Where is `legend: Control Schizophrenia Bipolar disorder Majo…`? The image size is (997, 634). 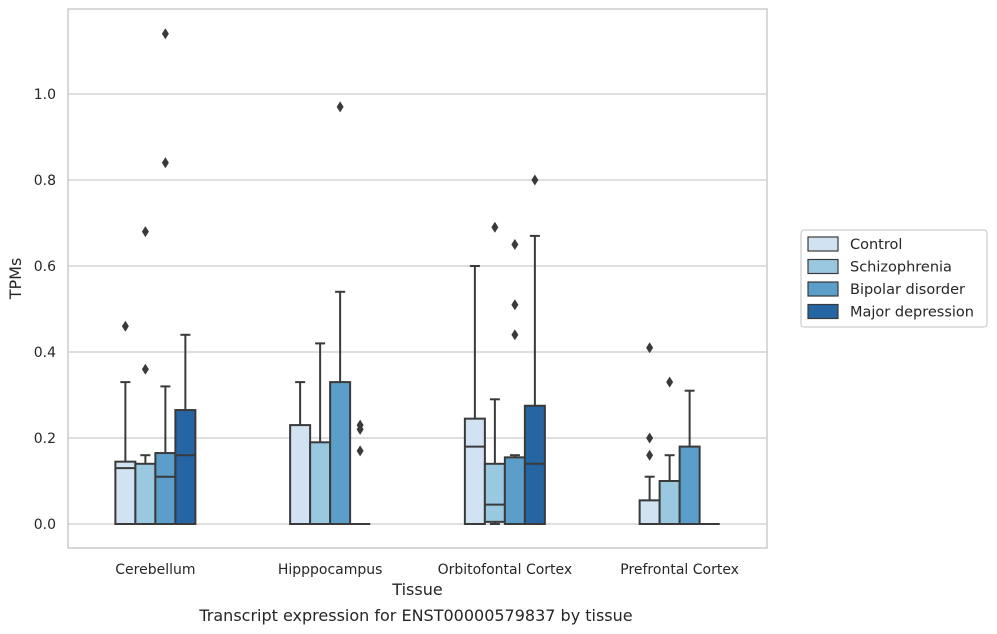 legend: Control Schizophrenia Bipolar disorder Majo… is located at coordinates (894, 278).